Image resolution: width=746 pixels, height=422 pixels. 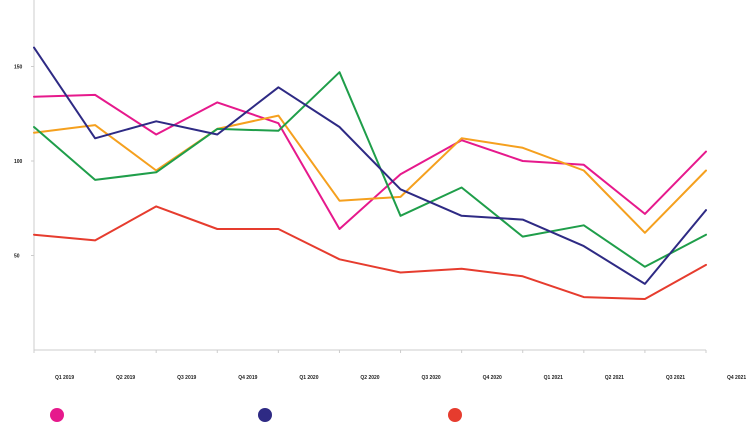 What do you see at coordinates (675, 378) in the screenshot?
I see `x-tick-label: Q3 2021` at bounding box center [675, 378].